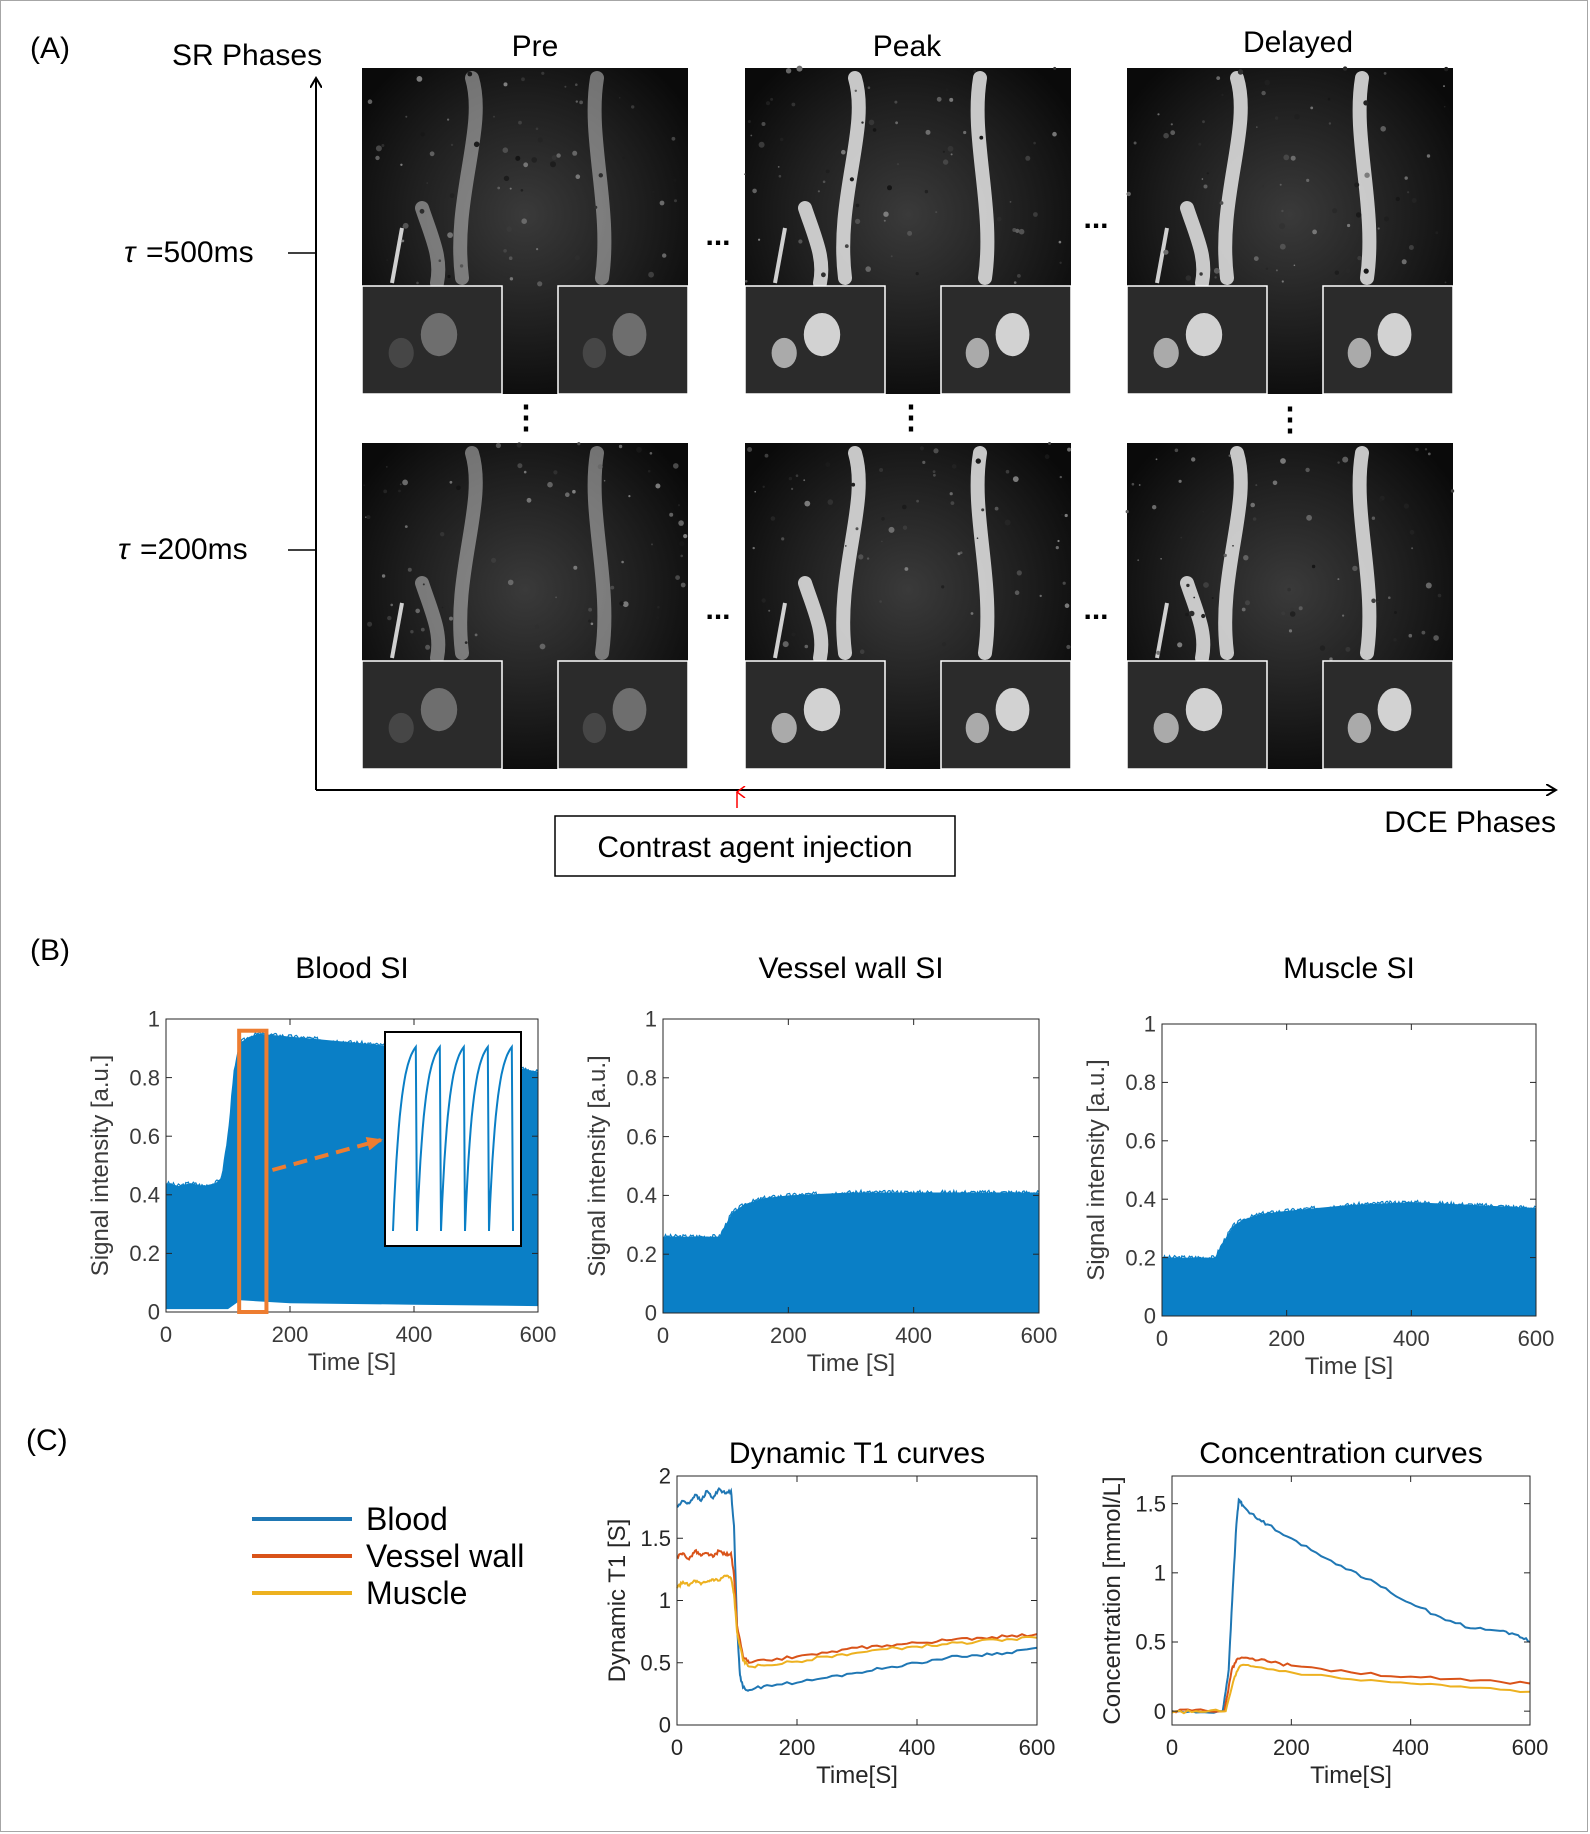 Image resolution: width=1590 pixels, height=1834 pixels. I want to click on chart-title: Concentration curves, so click(1340, 1453).